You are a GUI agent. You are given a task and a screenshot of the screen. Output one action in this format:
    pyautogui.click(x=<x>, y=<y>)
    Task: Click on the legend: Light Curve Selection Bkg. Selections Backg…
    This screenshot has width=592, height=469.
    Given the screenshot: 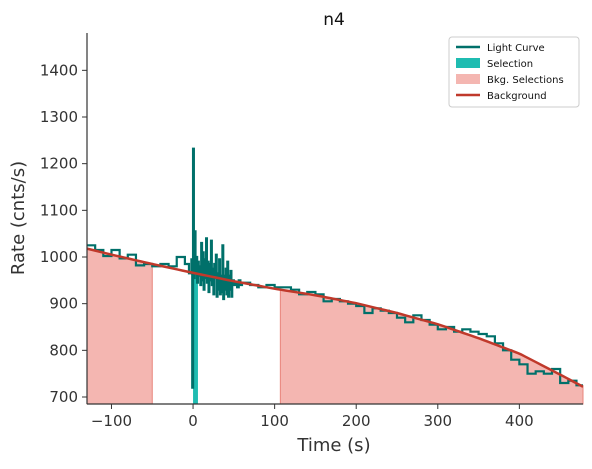 What is the action you would take?
    pyautogui.click(x=514, y=72)
    